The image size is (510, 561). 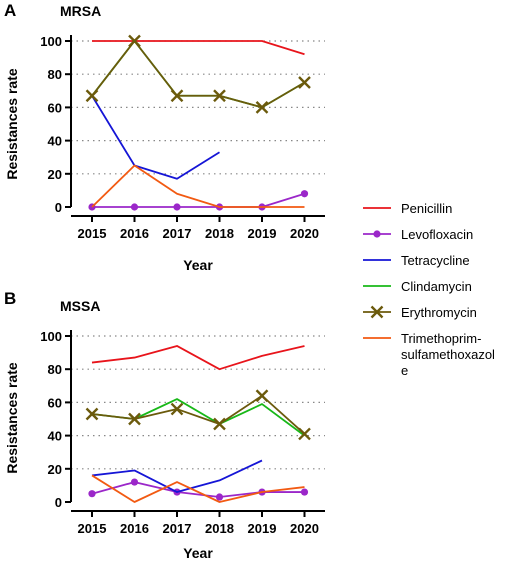 I want to click on panel-a-title: MRSA, so click(x=80, y=11).